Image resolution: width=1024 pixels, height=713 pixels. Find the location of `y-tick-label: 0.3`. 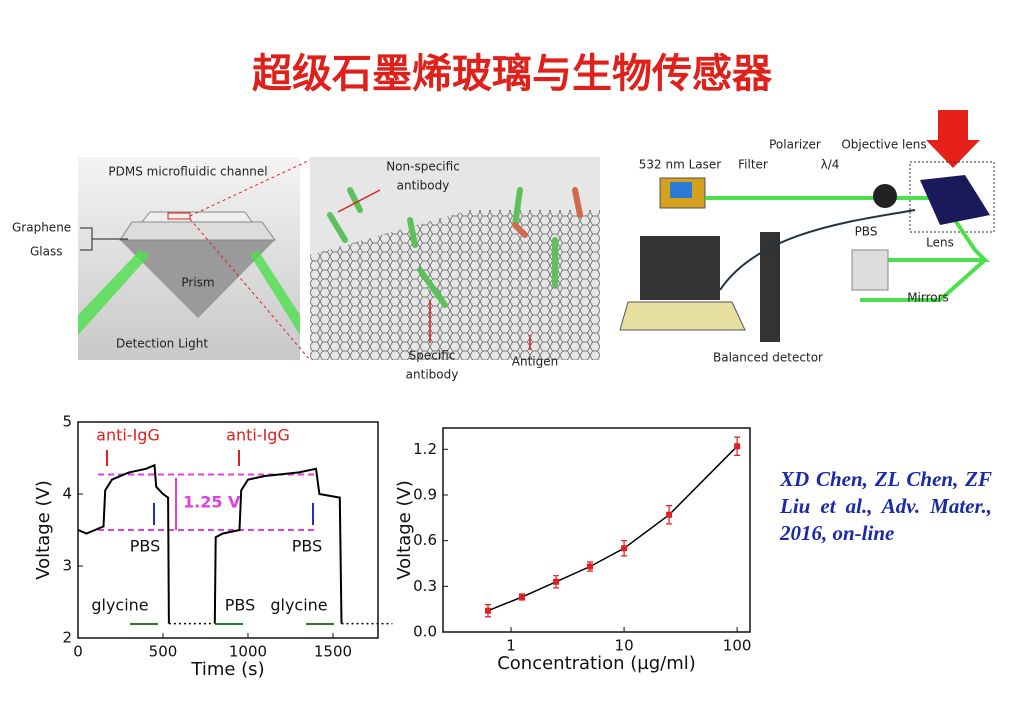

y-tick-label: 0.3 is located at coordinates (425, 586).